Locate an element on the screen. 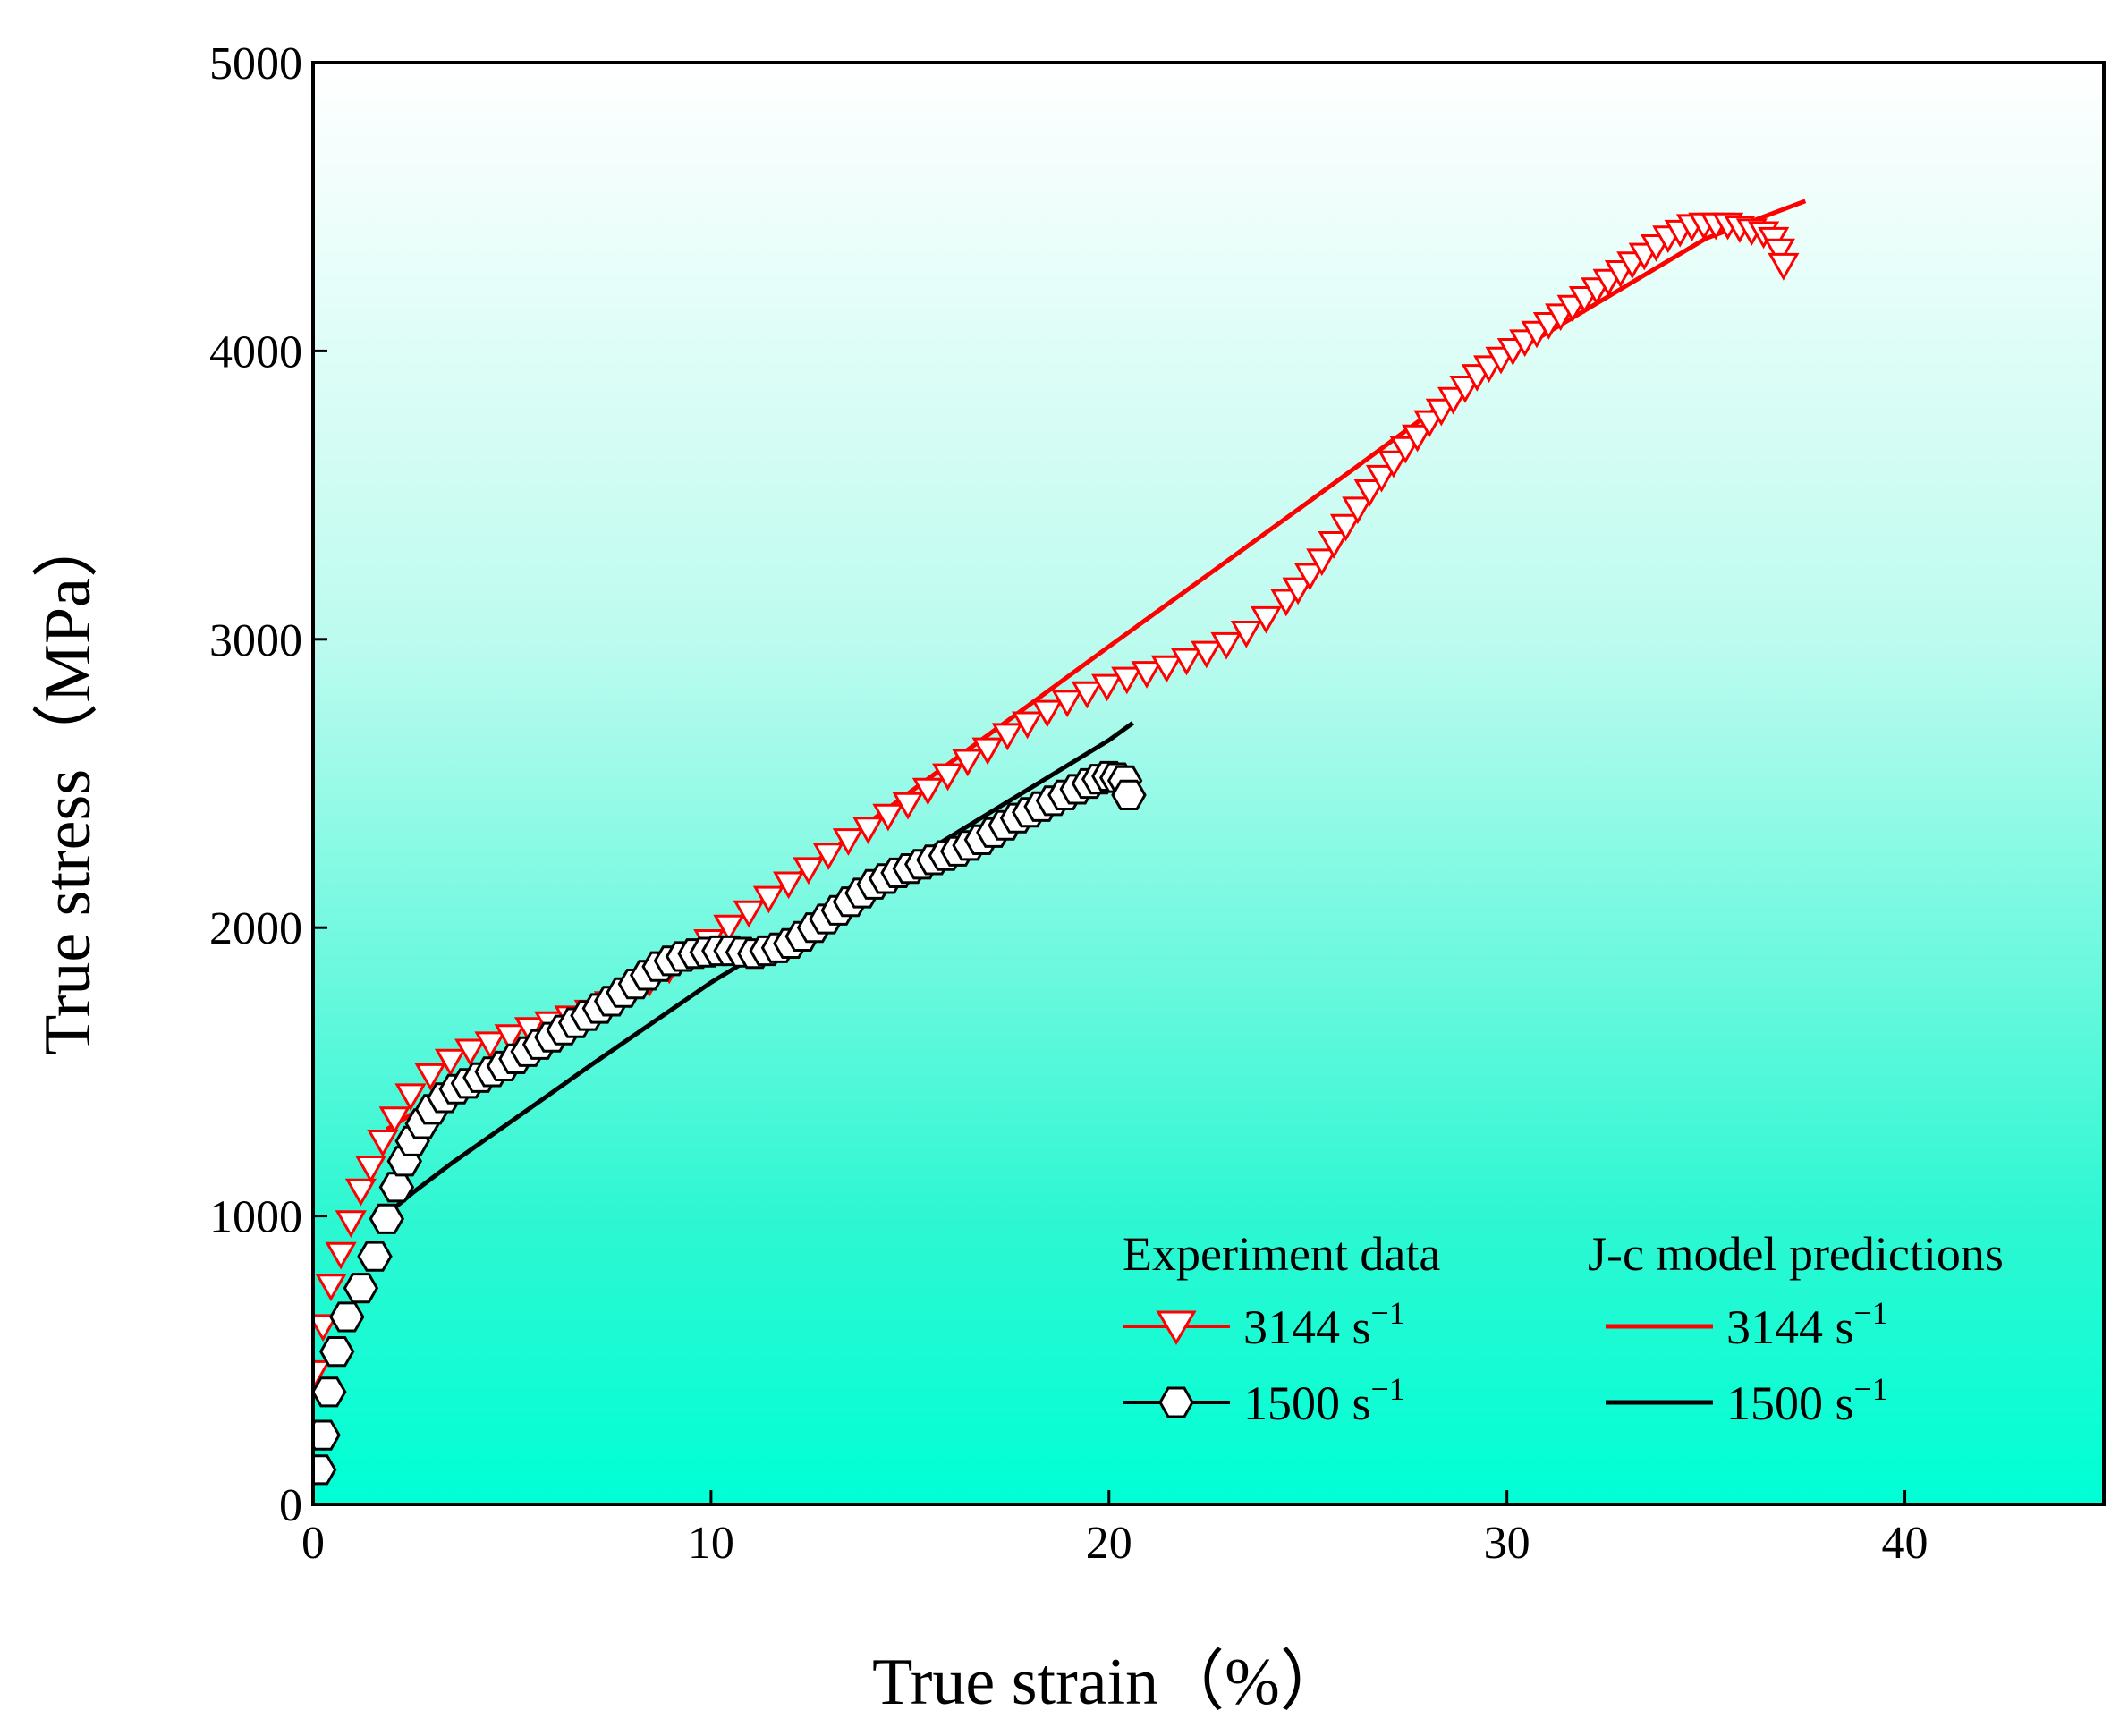  x-tick-label: 20 is located at coordinates (1109, 1543).